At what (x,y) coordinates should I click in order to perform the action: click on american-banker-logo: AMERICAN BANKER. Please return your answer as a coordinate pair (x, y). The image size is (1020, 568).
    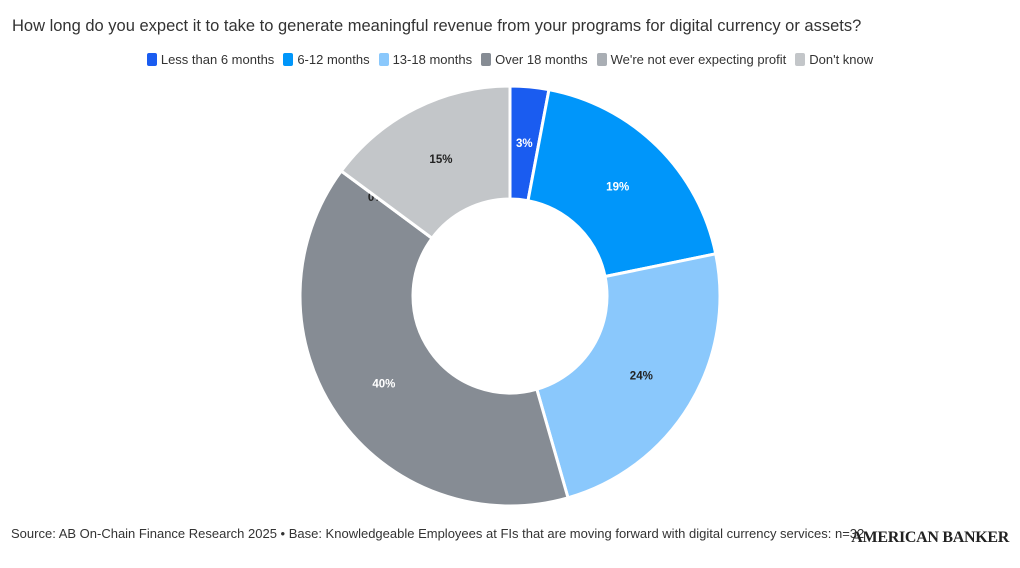
    Looking at the image, I should click on (930, 537).